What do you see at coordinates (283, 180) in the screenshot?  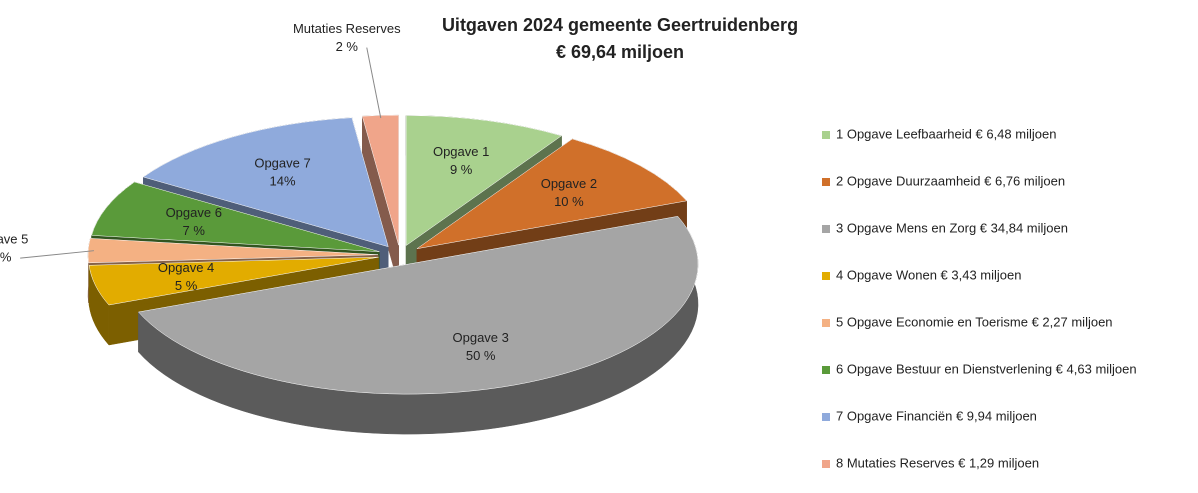 I see `value-label: 14%` at bounding box center [283, 180].